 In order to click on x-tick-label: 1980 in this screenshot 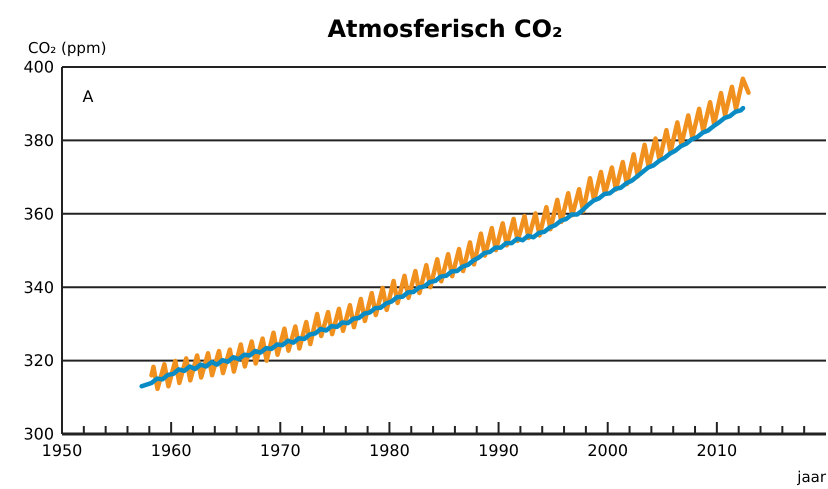, I will do `click(389, 450)`.